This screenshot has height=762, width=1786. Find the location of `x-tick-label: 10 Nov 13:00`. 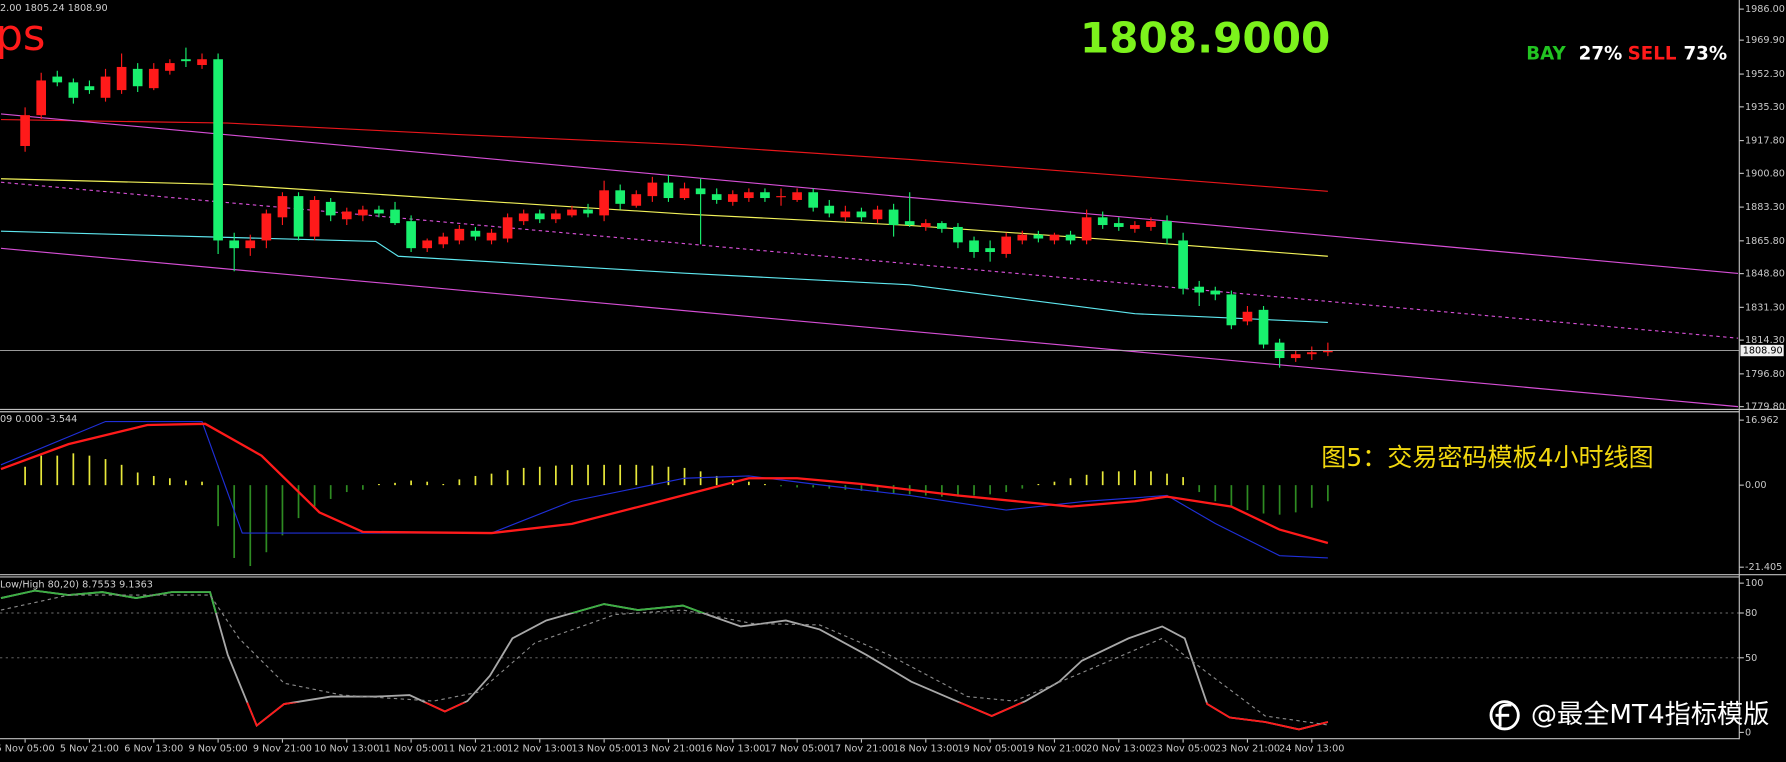

x-tick-label: 10 Nov 13:00 is located at coordinates (346, 748).